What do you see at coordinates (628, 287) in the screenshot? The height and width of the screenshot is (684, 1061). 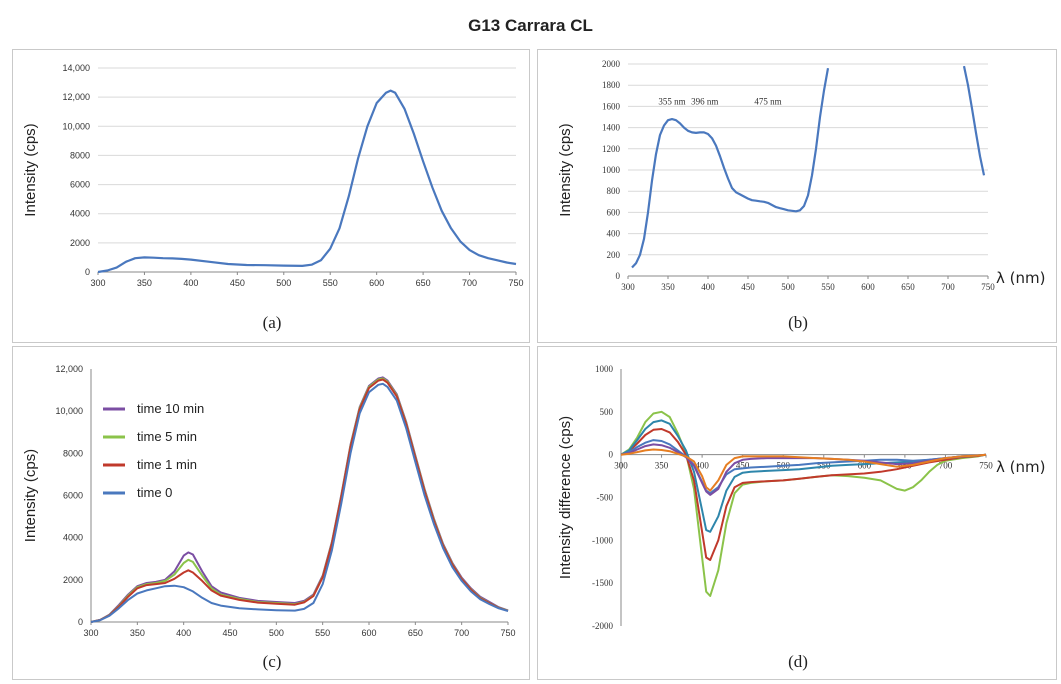 I see `x-tick-label-b-0: 300` at bounding box center [628, 287].